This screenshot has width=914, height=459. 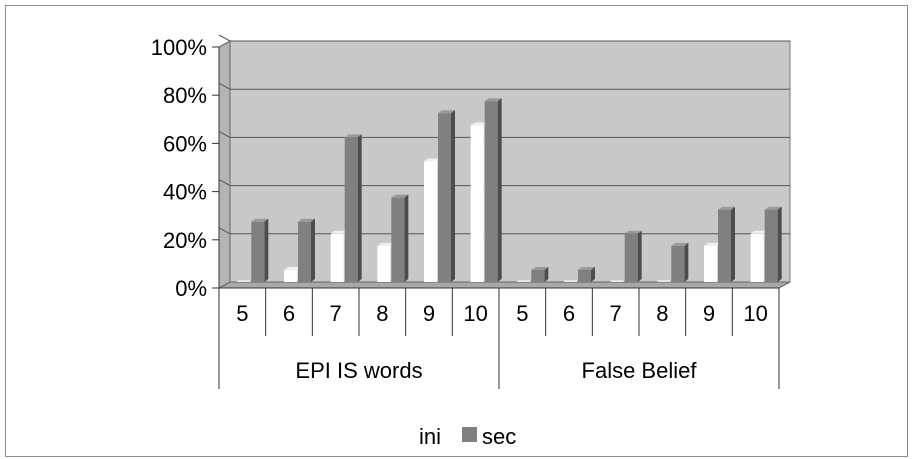 I want to click on y-tick-label: 0%, so click(x=191, y=288).